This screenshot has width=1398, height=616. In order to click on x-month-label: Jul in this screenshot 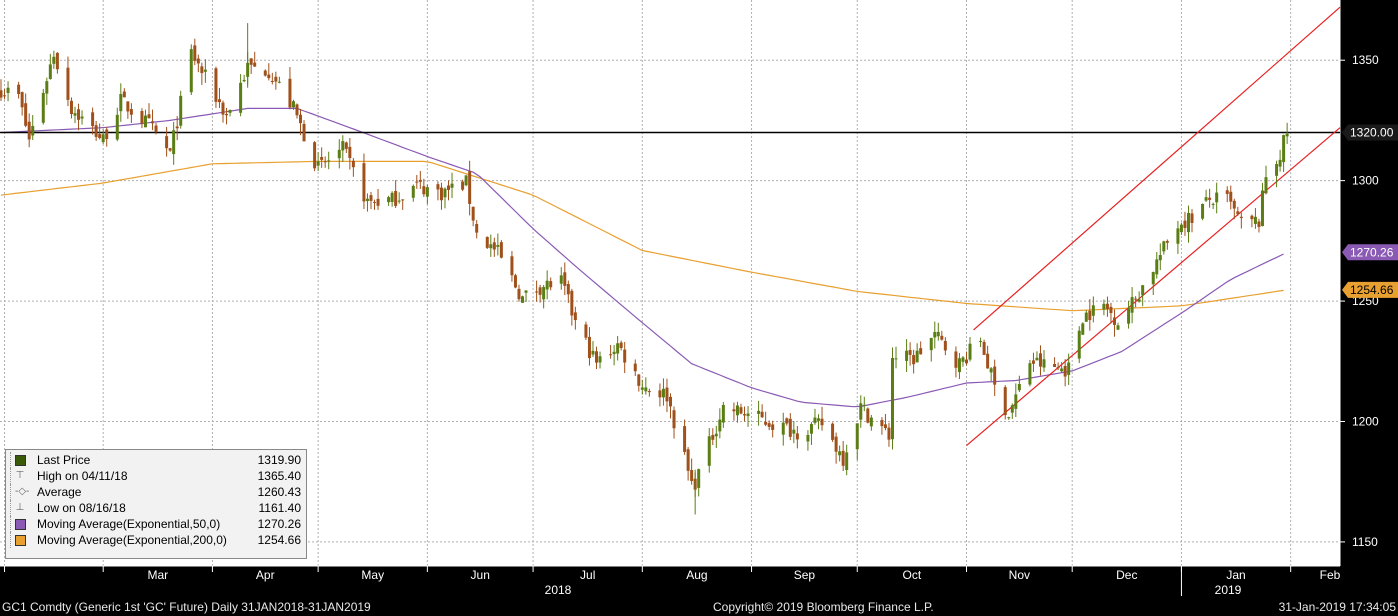, I will do `click(587, 575)`.